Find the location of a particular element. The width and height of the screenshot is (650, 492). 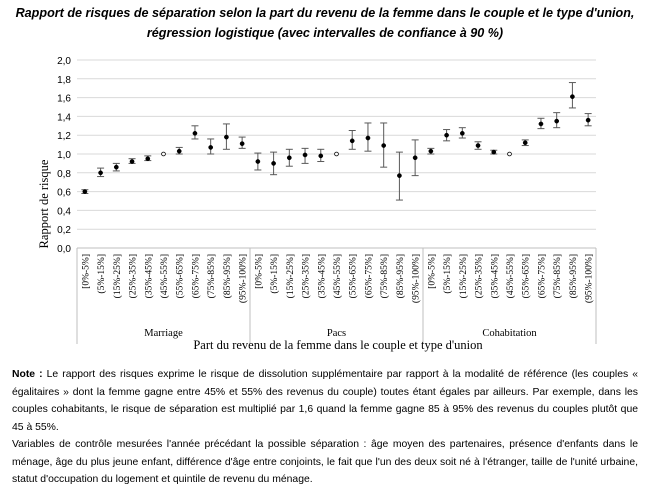

y-tick-label: 1,2 is located at coordinates (64, 136).